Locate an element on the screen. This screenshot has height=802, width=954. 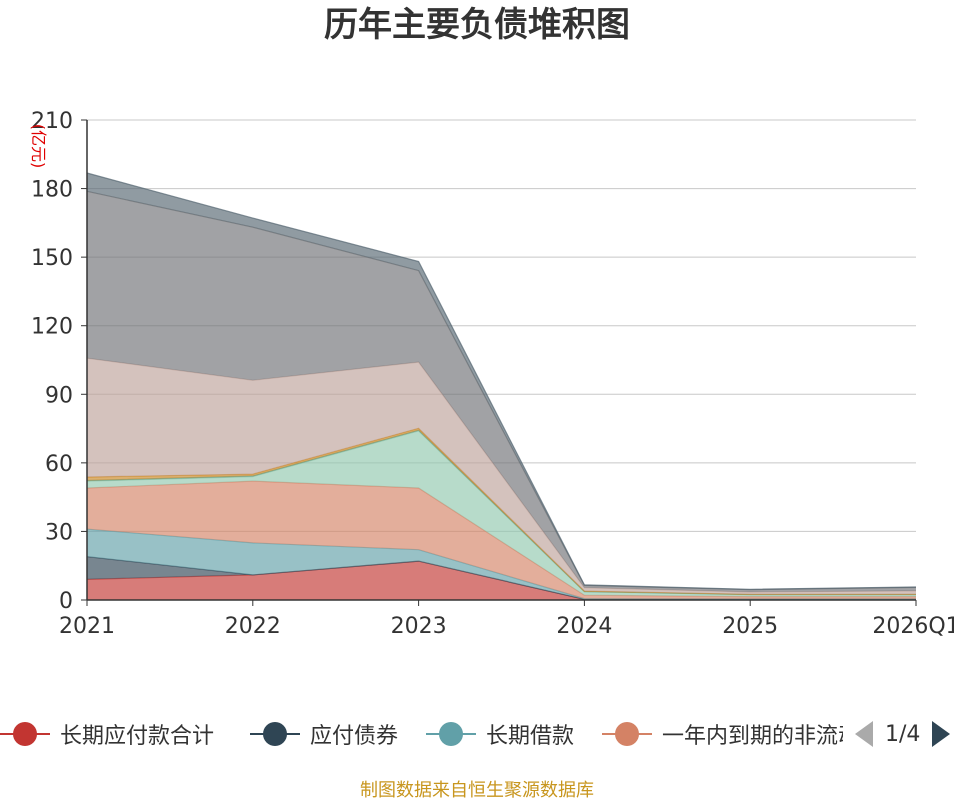
y-tick-label: 120 is located at coordinates (52, 327).